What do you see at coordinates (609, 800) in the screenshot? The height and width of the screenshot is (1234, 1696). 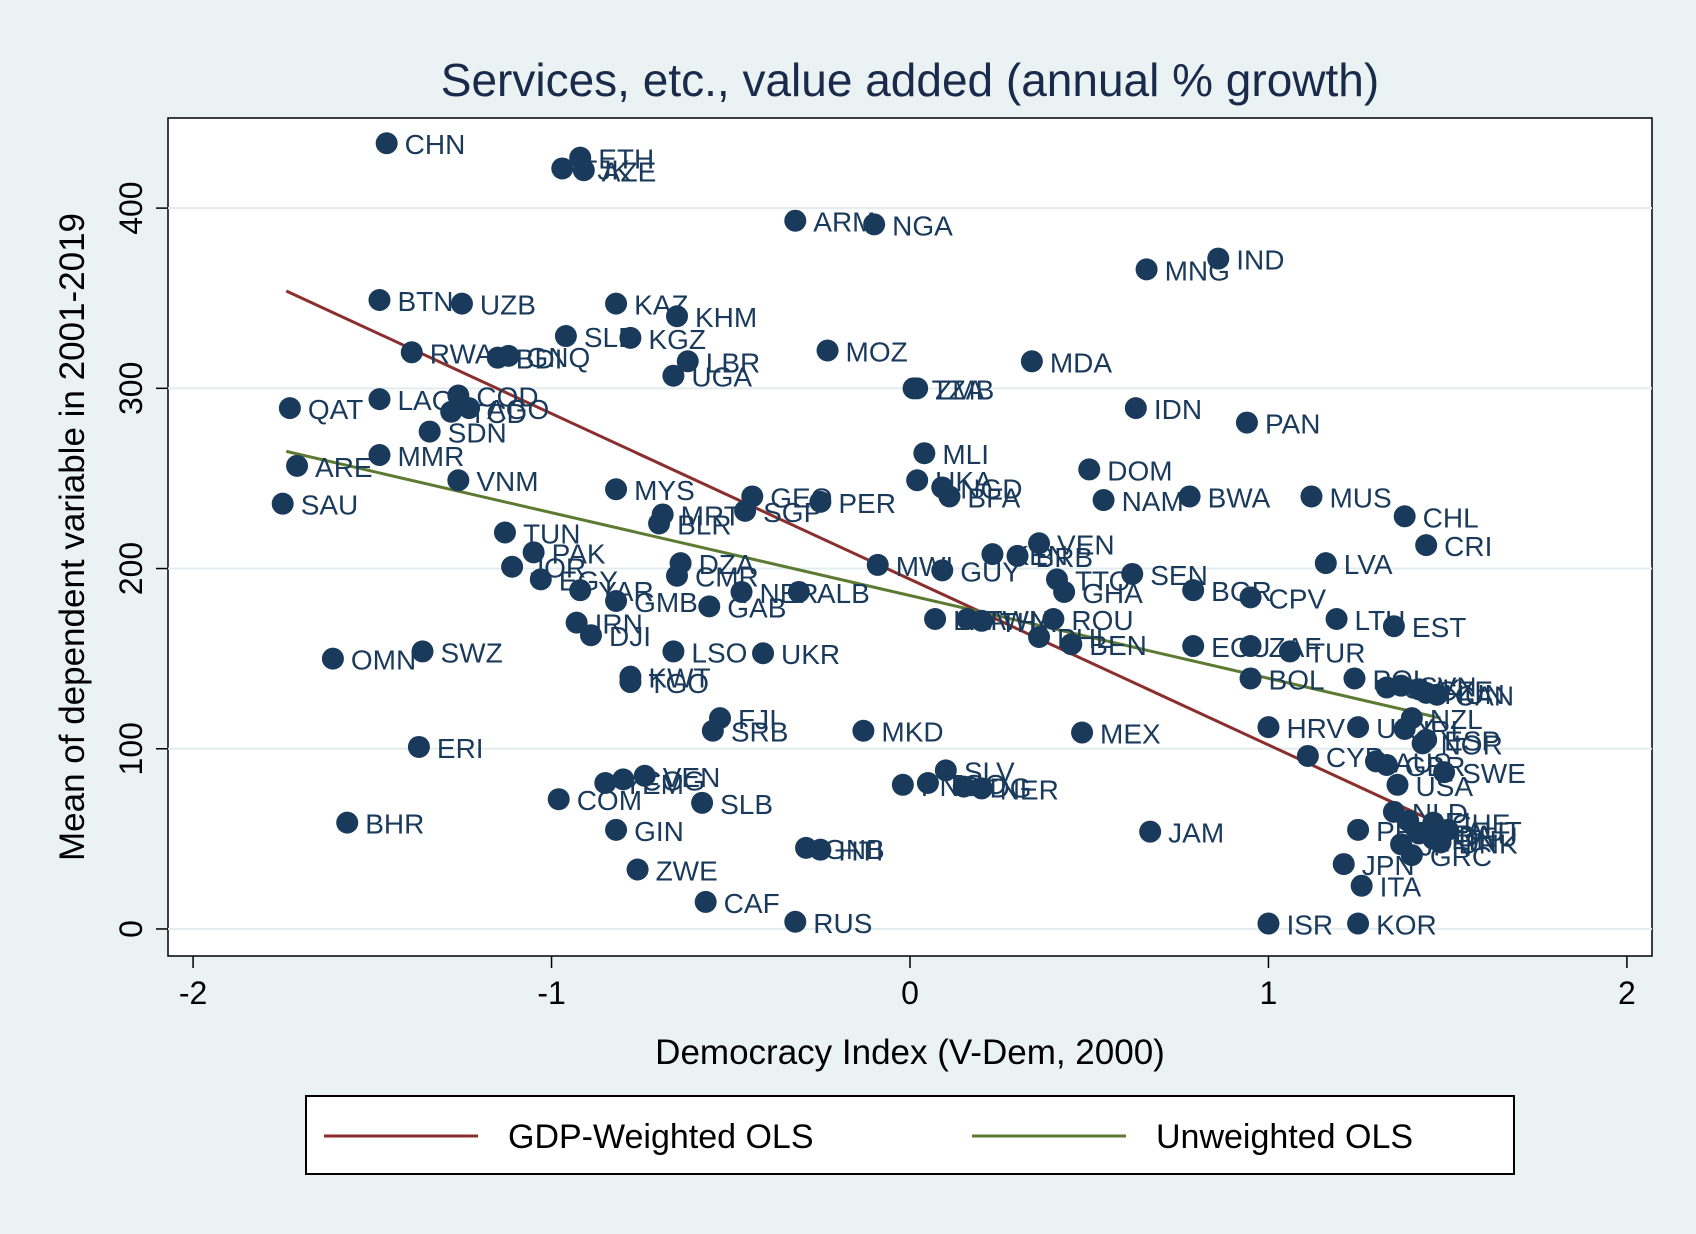 I see `data-point-label: COM` at bounding box center [609, 800].